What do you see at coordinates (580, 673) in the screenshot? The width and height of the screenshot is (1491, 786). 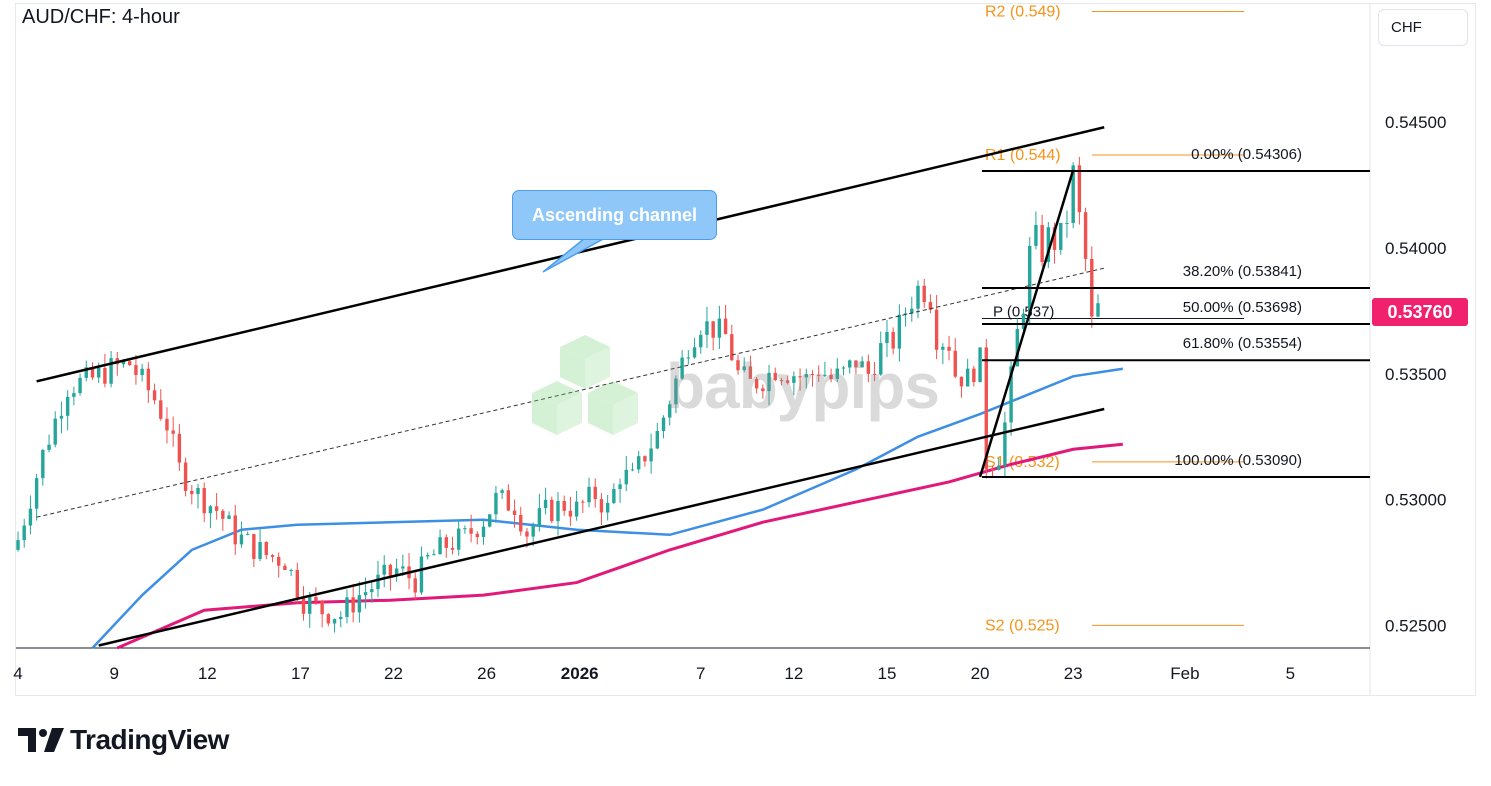 I see `x-tick-label: 2026` at bounding box center [580, 673].